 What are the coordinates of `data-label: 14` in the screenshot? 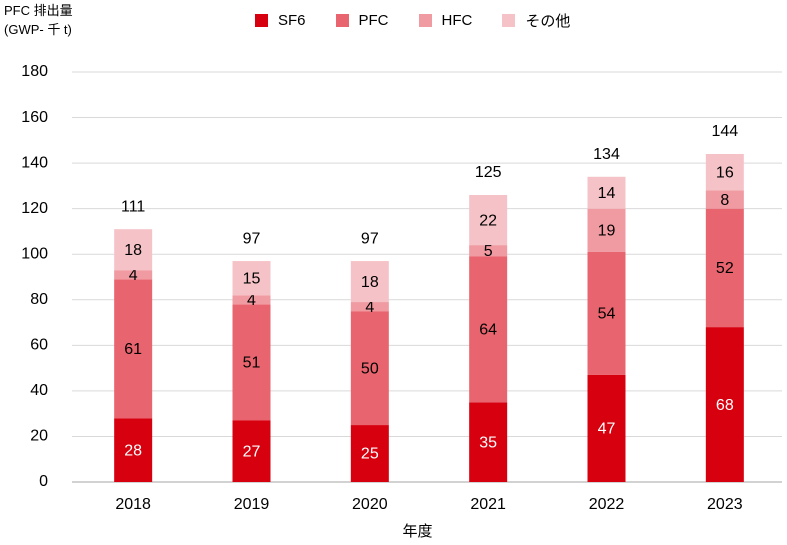 It's located at (607, 193).